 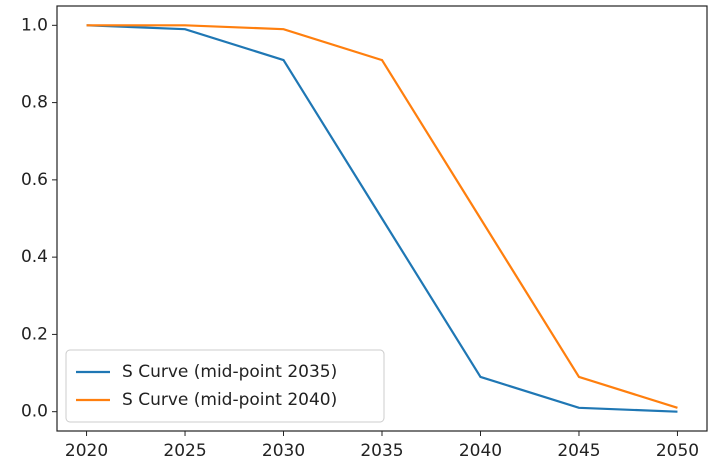 I want to click on y-tick-label: 0.4, so click(x=34, y=257).